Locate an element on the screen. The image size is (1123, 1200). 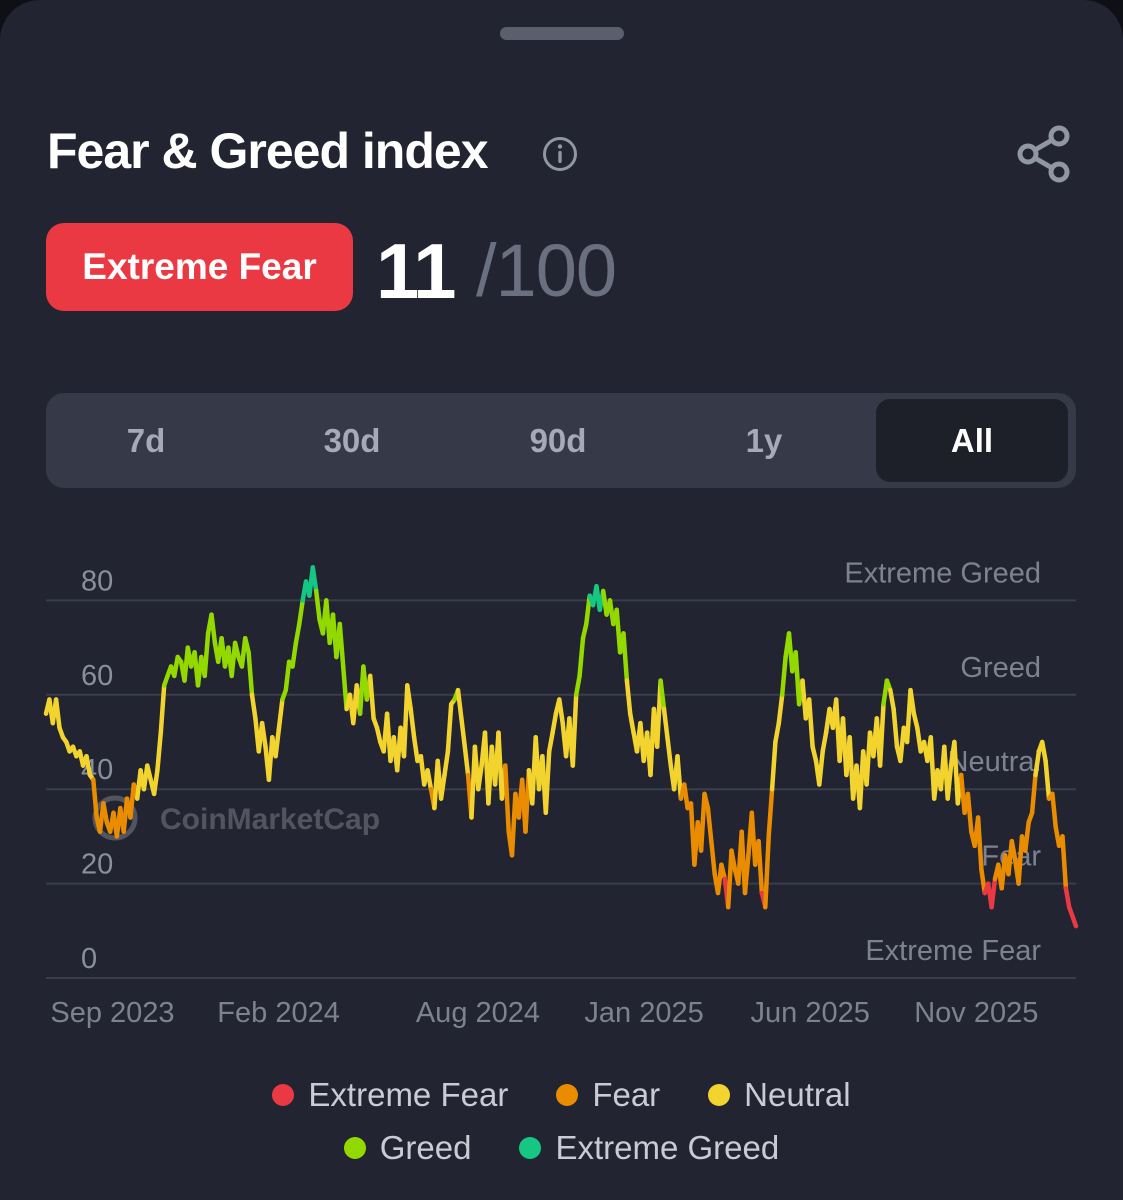
tab-1y: 1y is located at coordinates (764, 440).